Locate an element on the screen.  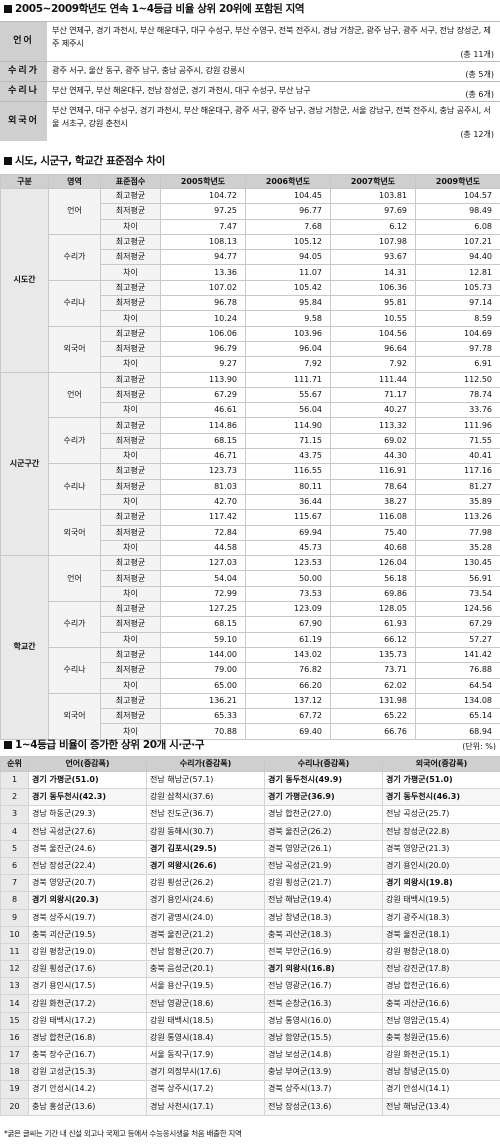
region-list-text: 광주 서구, 울산 동구, 광주 남구, 충남 공주시, 강원 강릉시 is located at coordinates (148, 70).